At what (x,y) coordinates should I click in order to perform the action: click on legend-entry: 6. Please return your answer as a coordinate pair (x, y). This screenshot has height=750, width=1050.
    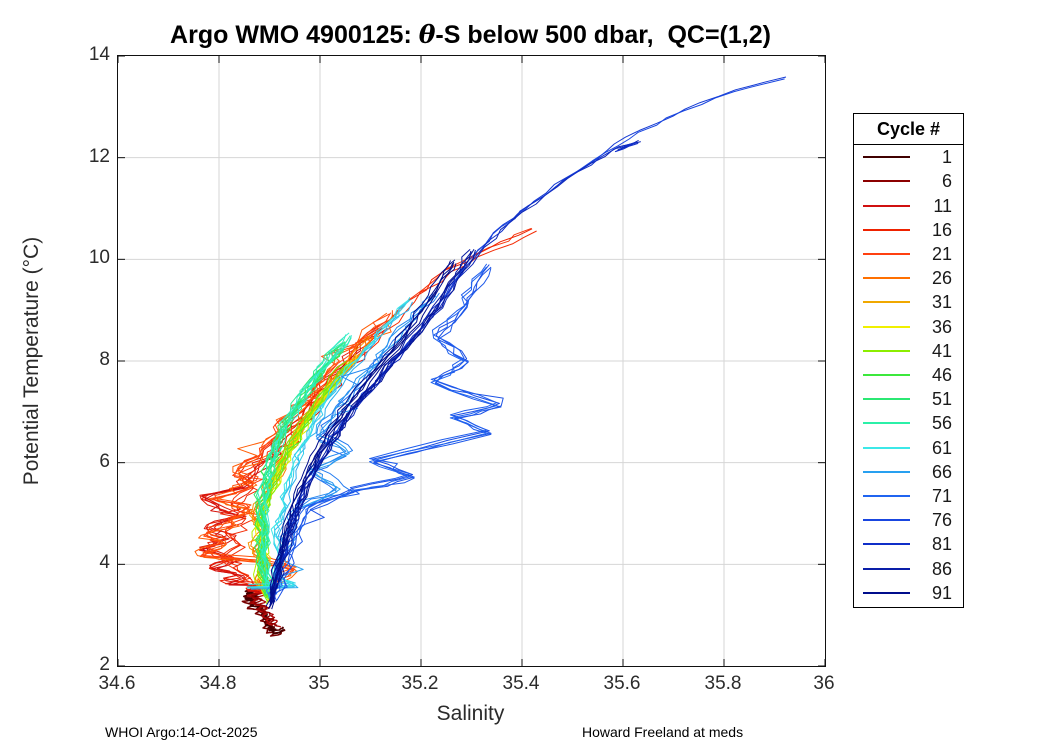
    Looking at the image, I should click on (908, 181).